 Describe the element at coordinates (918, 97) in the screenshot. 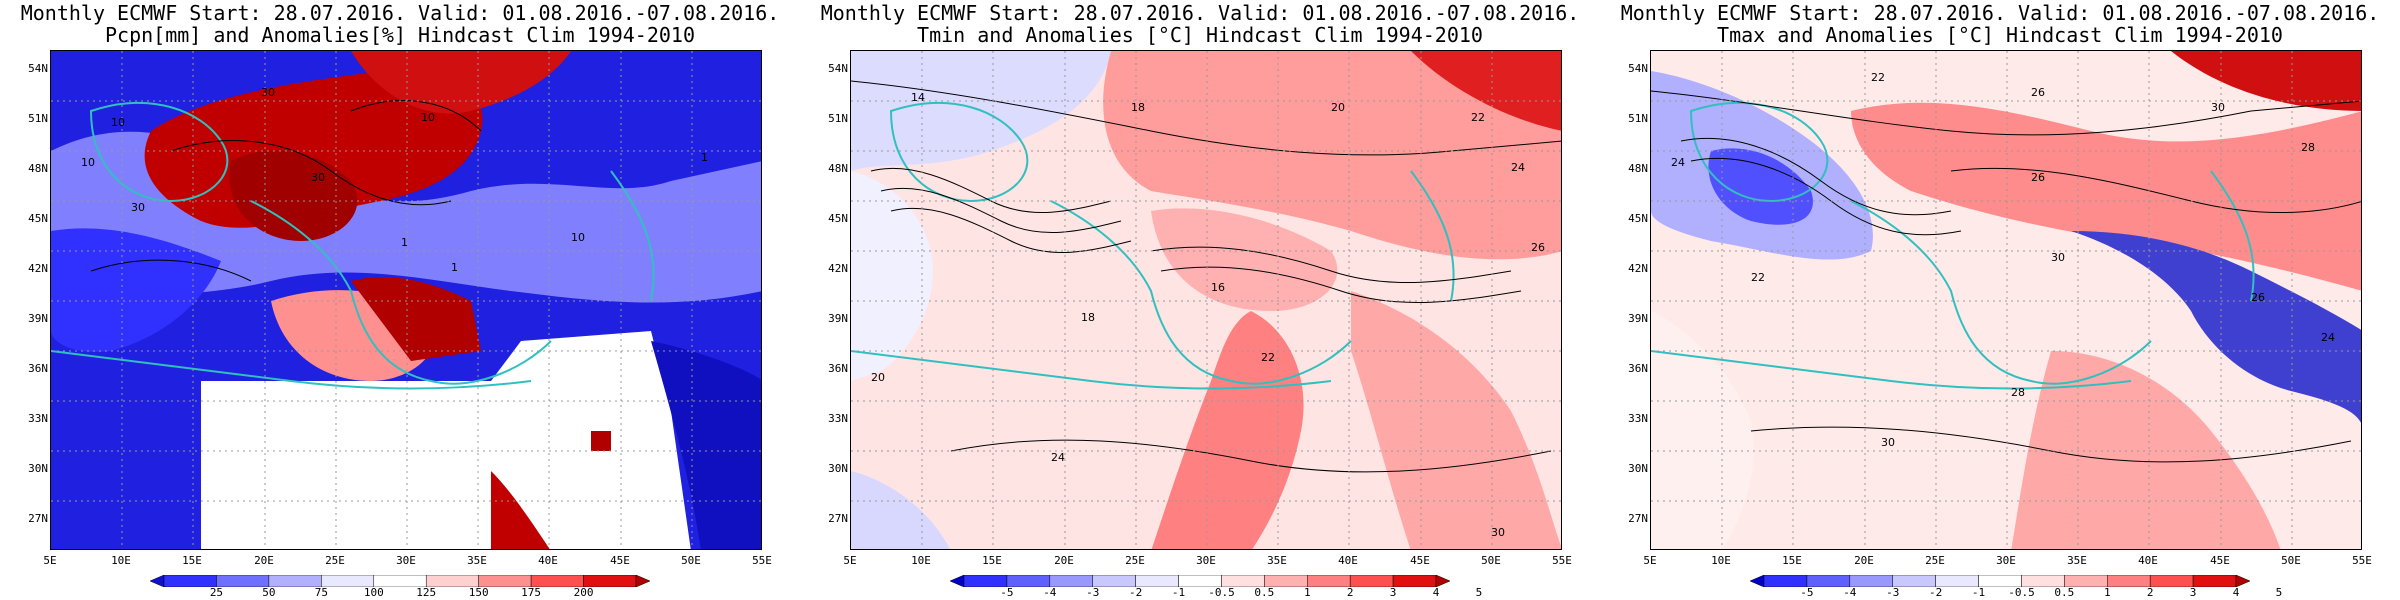

I see `contour-label: 14` at that location.